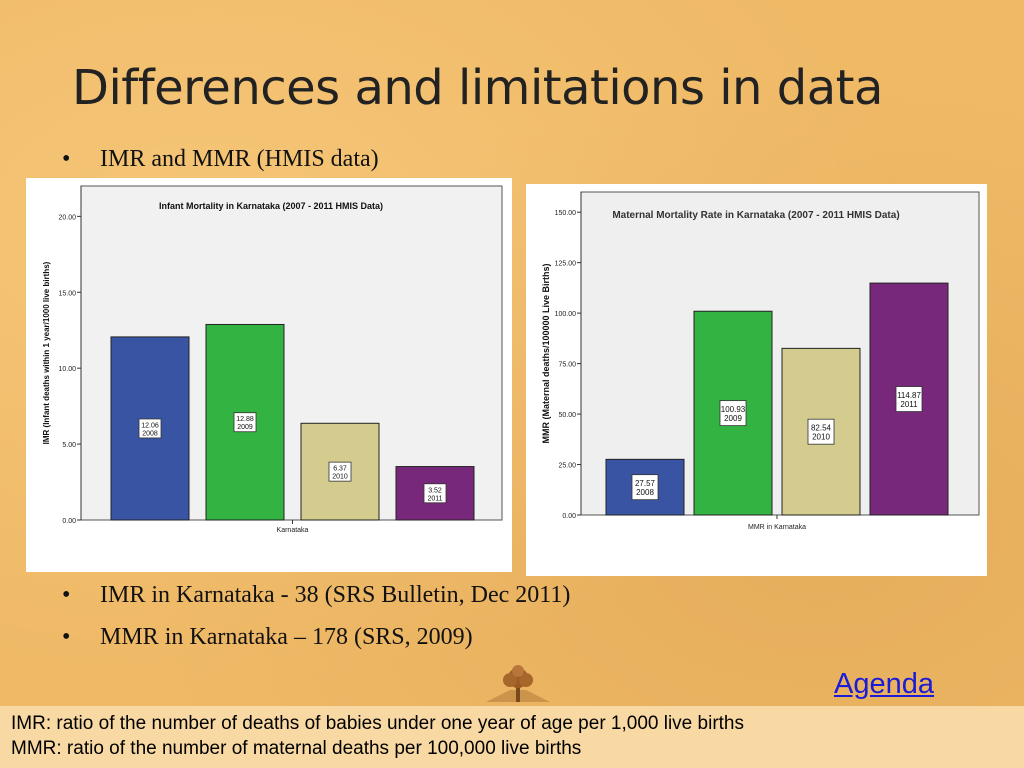  What do you see at coordinates (477, 88) in the screenshot?
I see `slide-title: Differences and limitations in data` at bounding box center [477, 88].